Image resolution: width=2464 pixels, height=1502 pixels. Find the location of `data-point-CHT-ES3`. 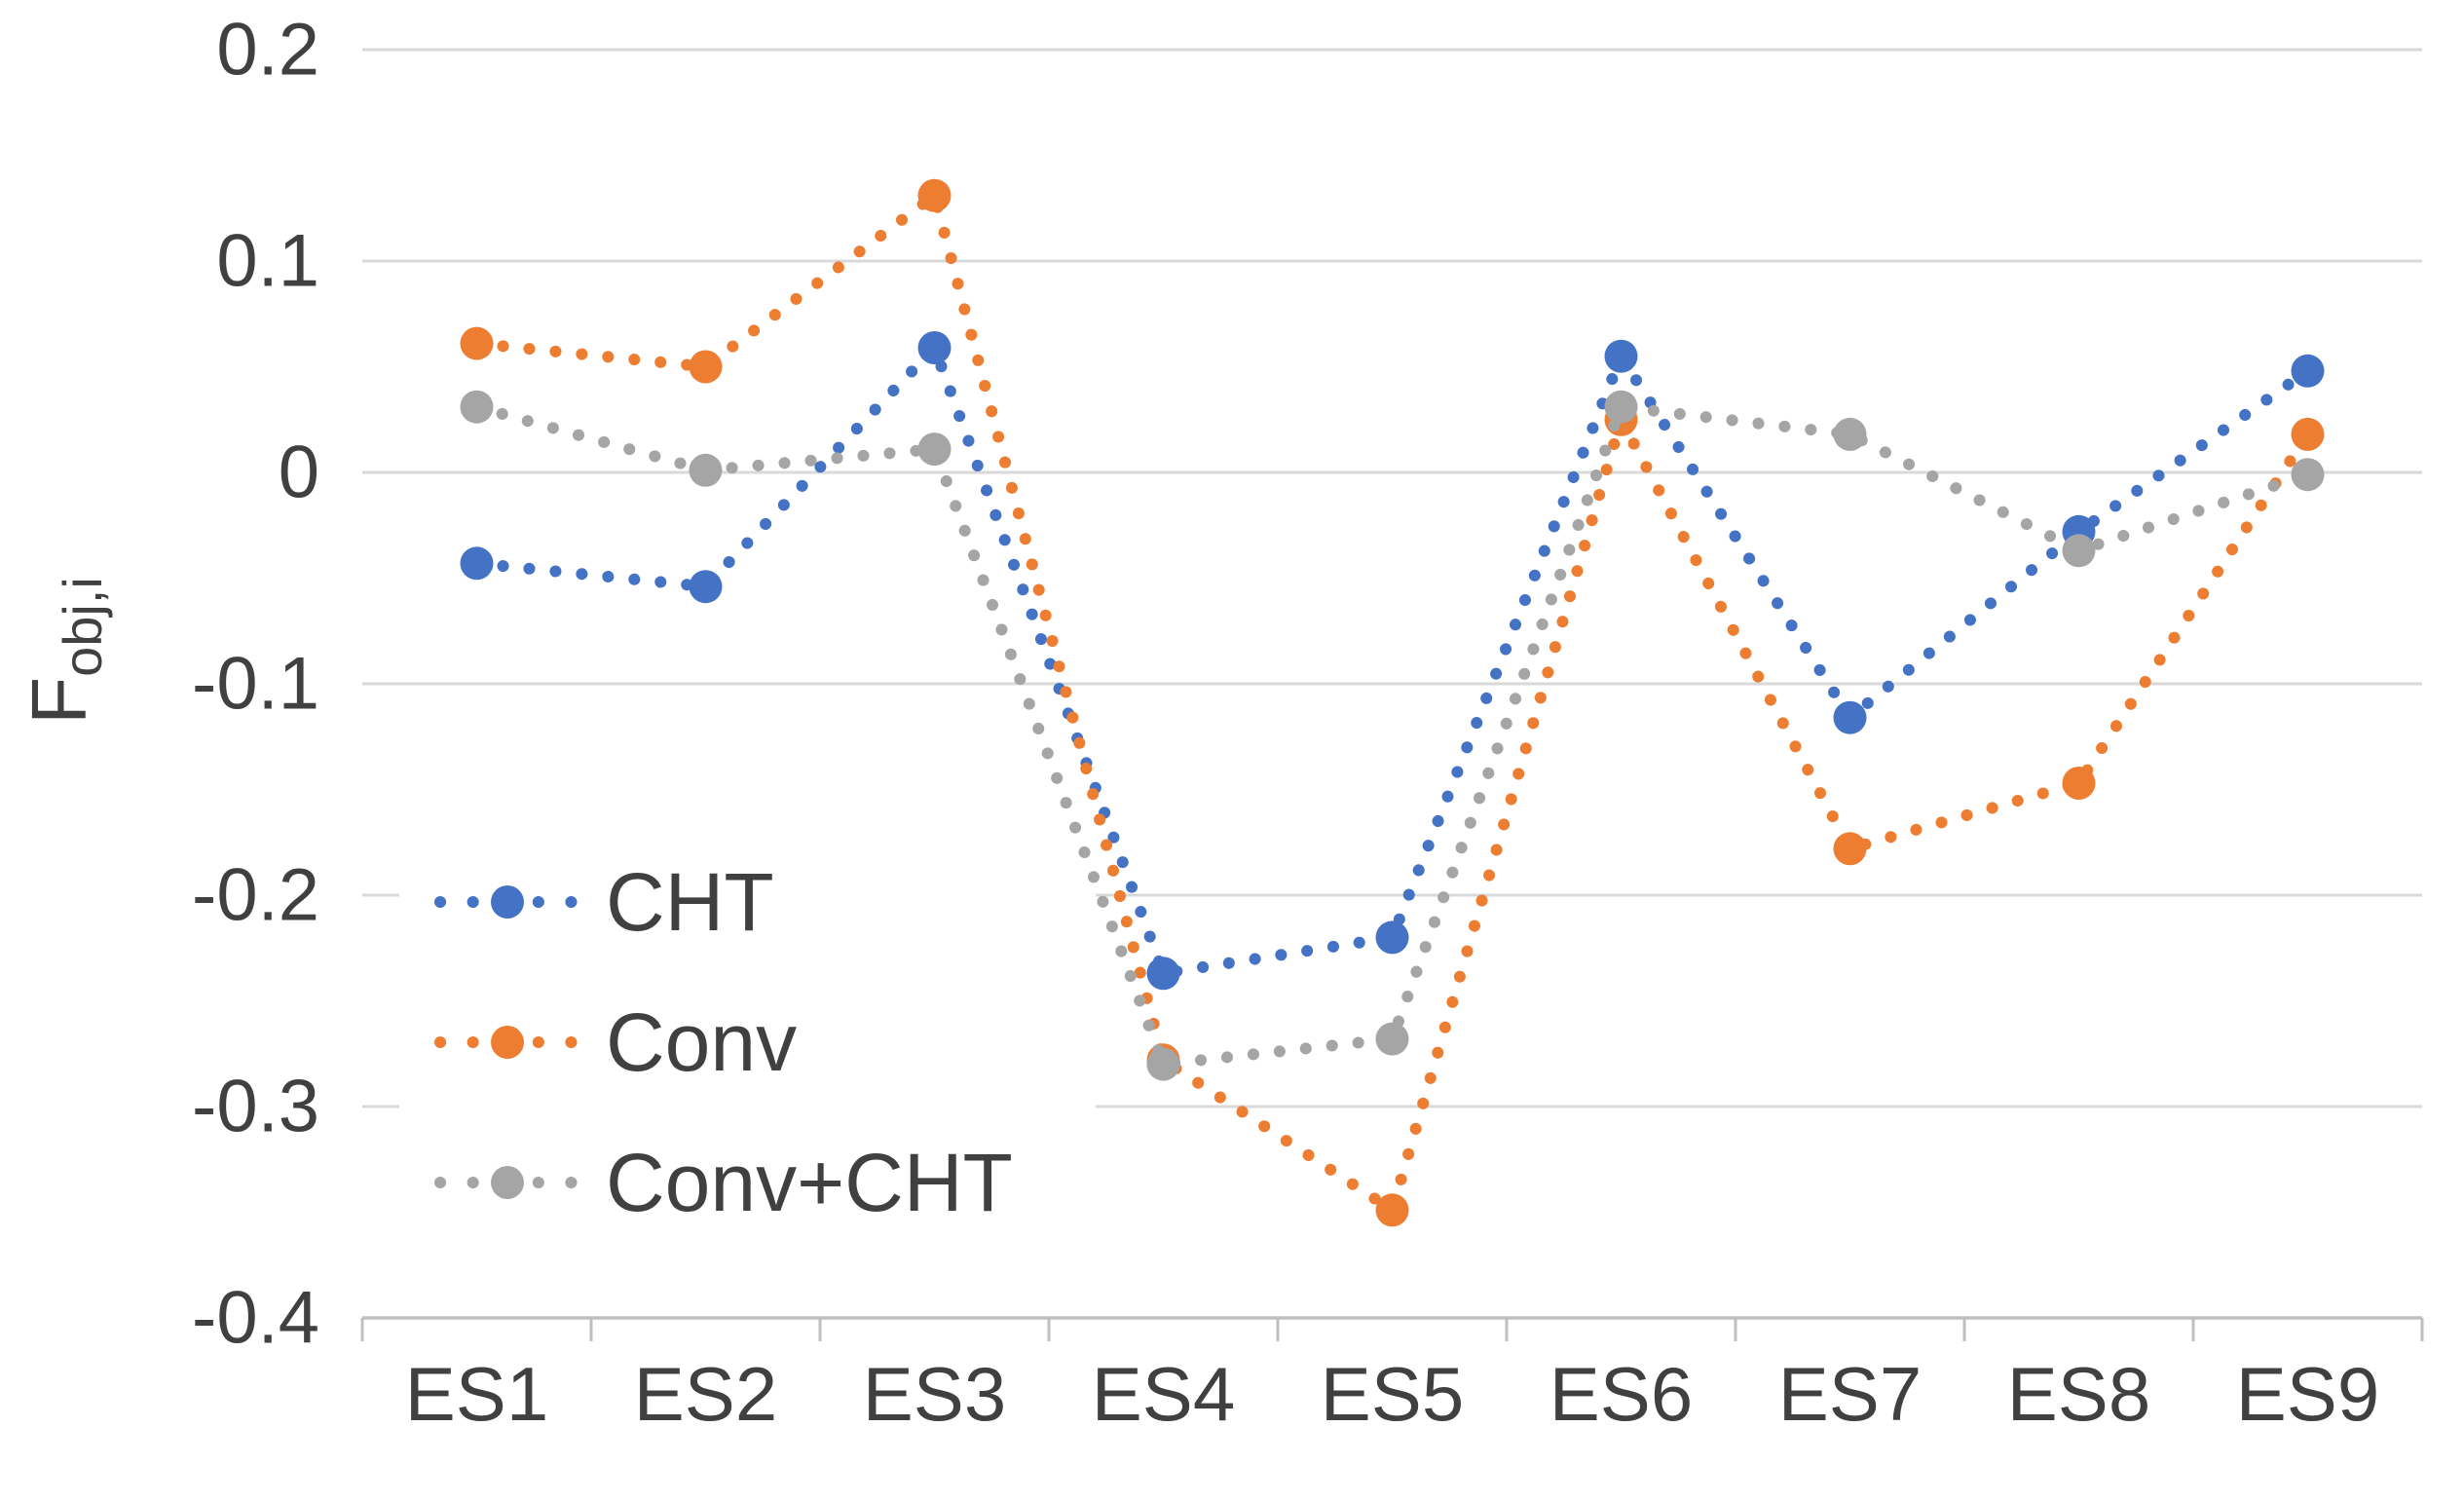

data-point-CHT-ES3 is located at coordinates (934, 347).